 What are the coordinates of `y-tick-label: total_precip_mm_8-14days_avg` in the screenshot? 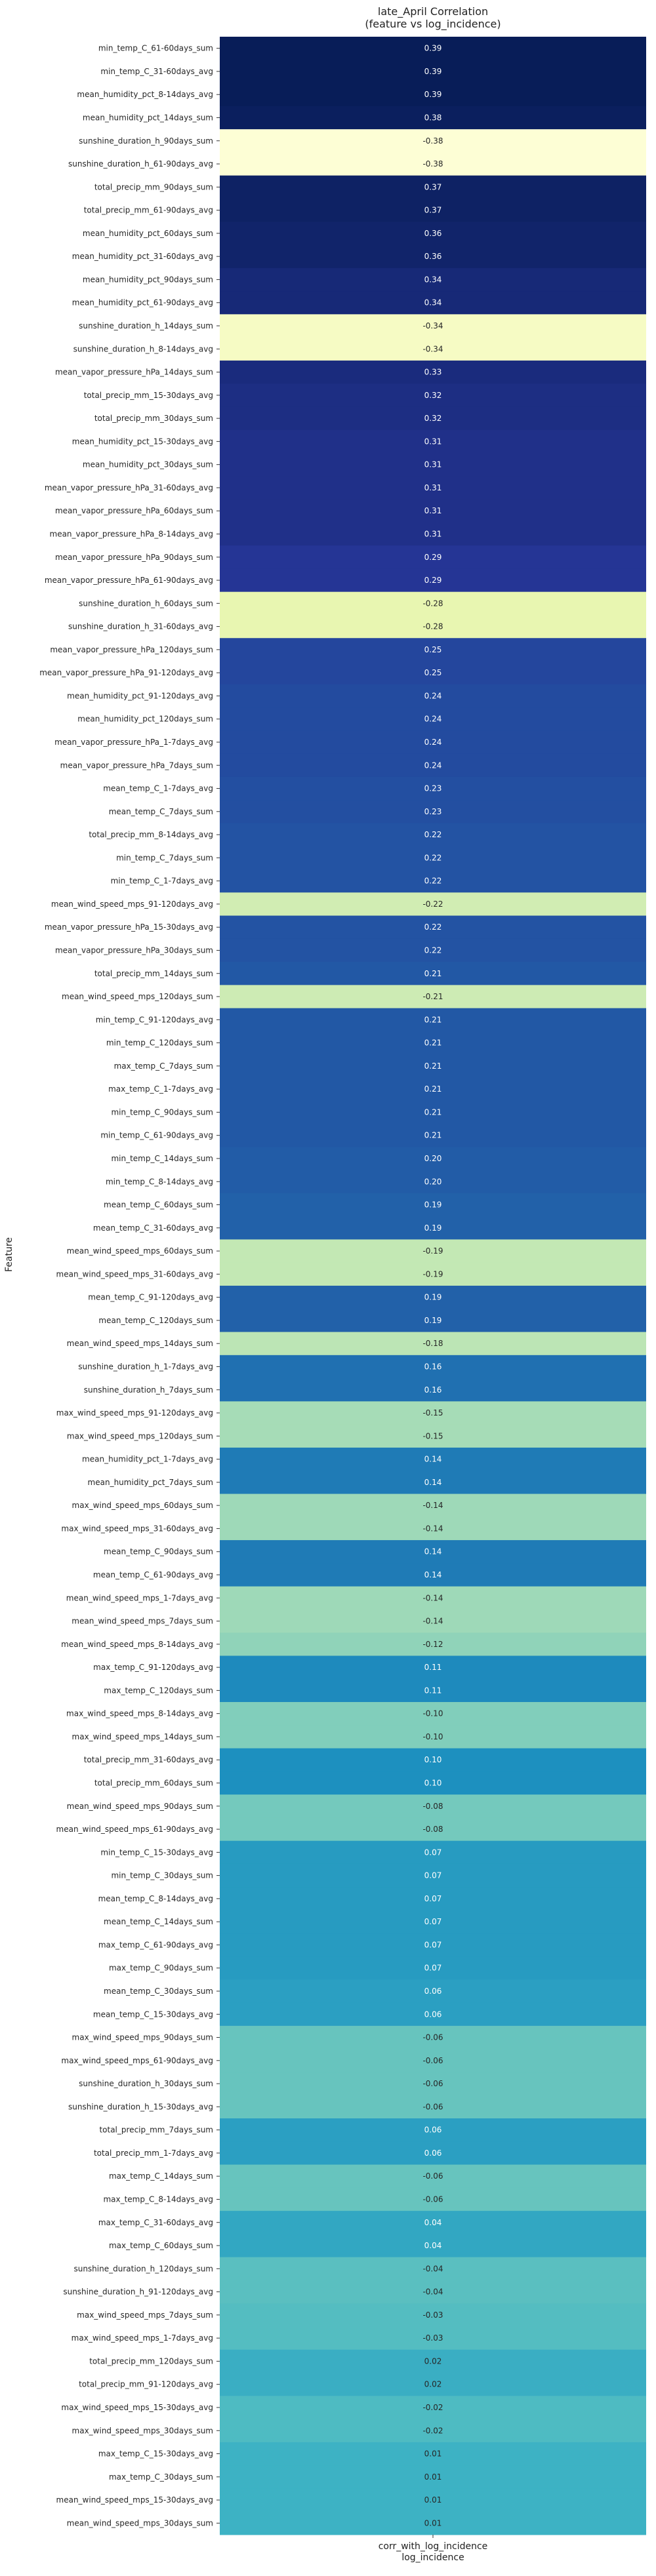 It's located at (151, 834).